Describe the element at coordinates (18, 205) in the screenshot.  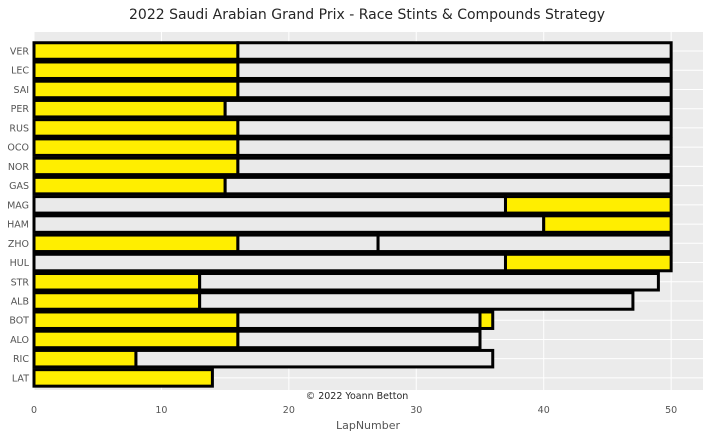
I see `driver-label-mag: MAG` at that location.